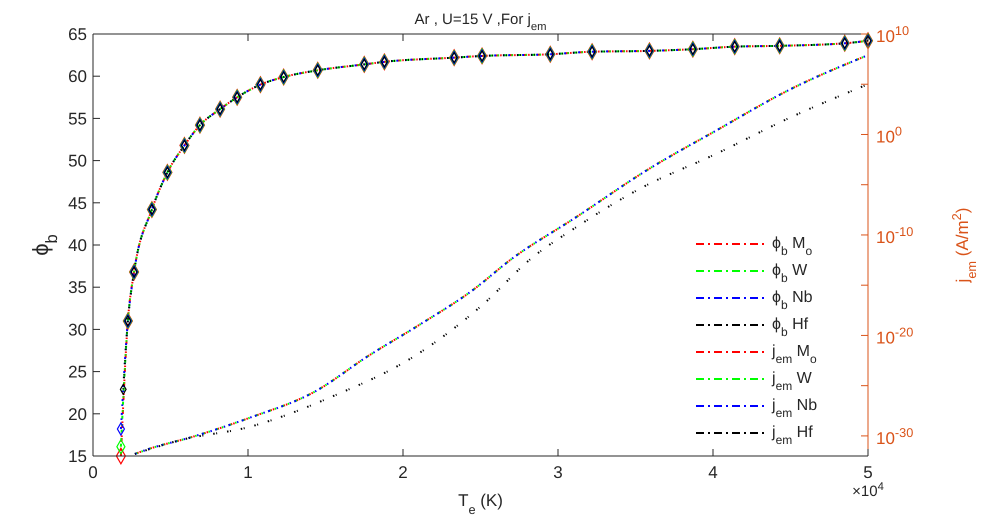  I want to click on chart-title: Ar , U=15 V ,For j$_{em}$, so click(480, 22).